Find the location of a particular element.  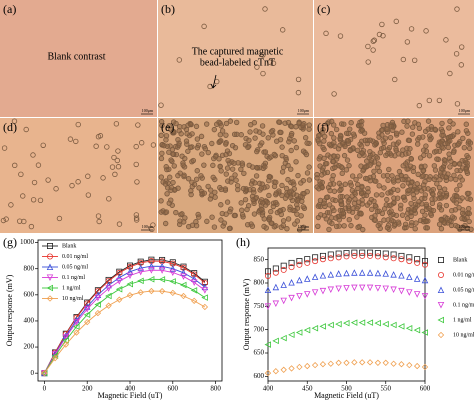

x-tick-label: 500 is located at coordinates (346, 389).